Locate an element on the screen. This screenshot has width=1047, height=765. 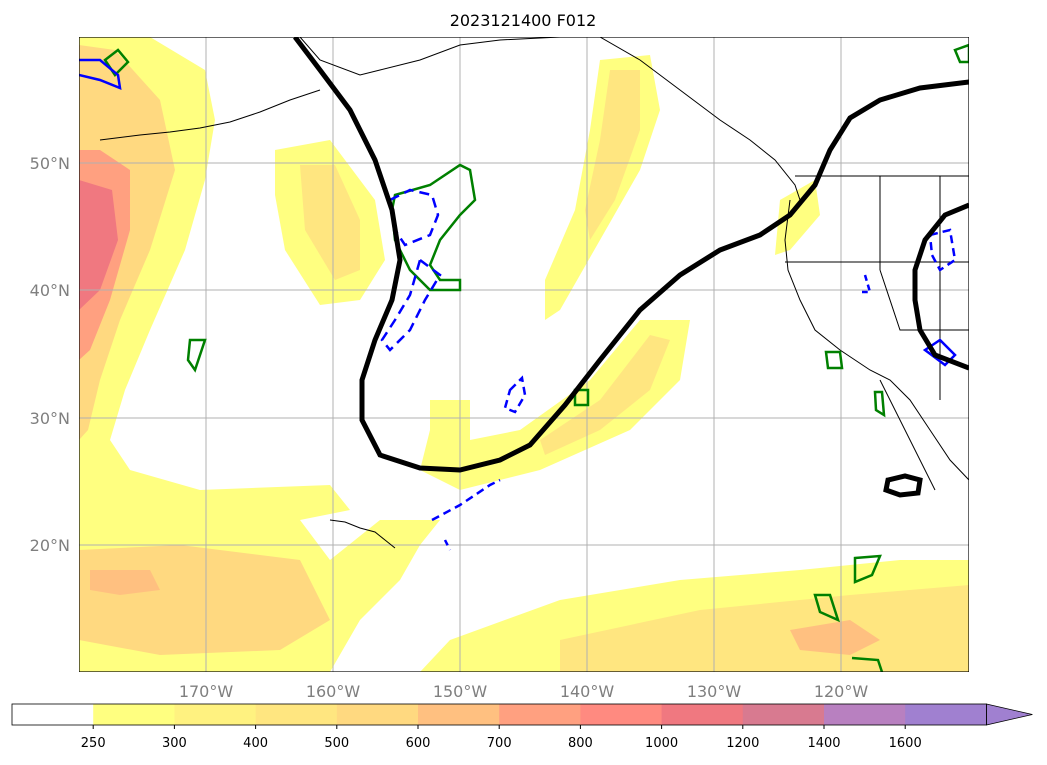
lat-label-40: 40°N is located at coordinates (50, 290).